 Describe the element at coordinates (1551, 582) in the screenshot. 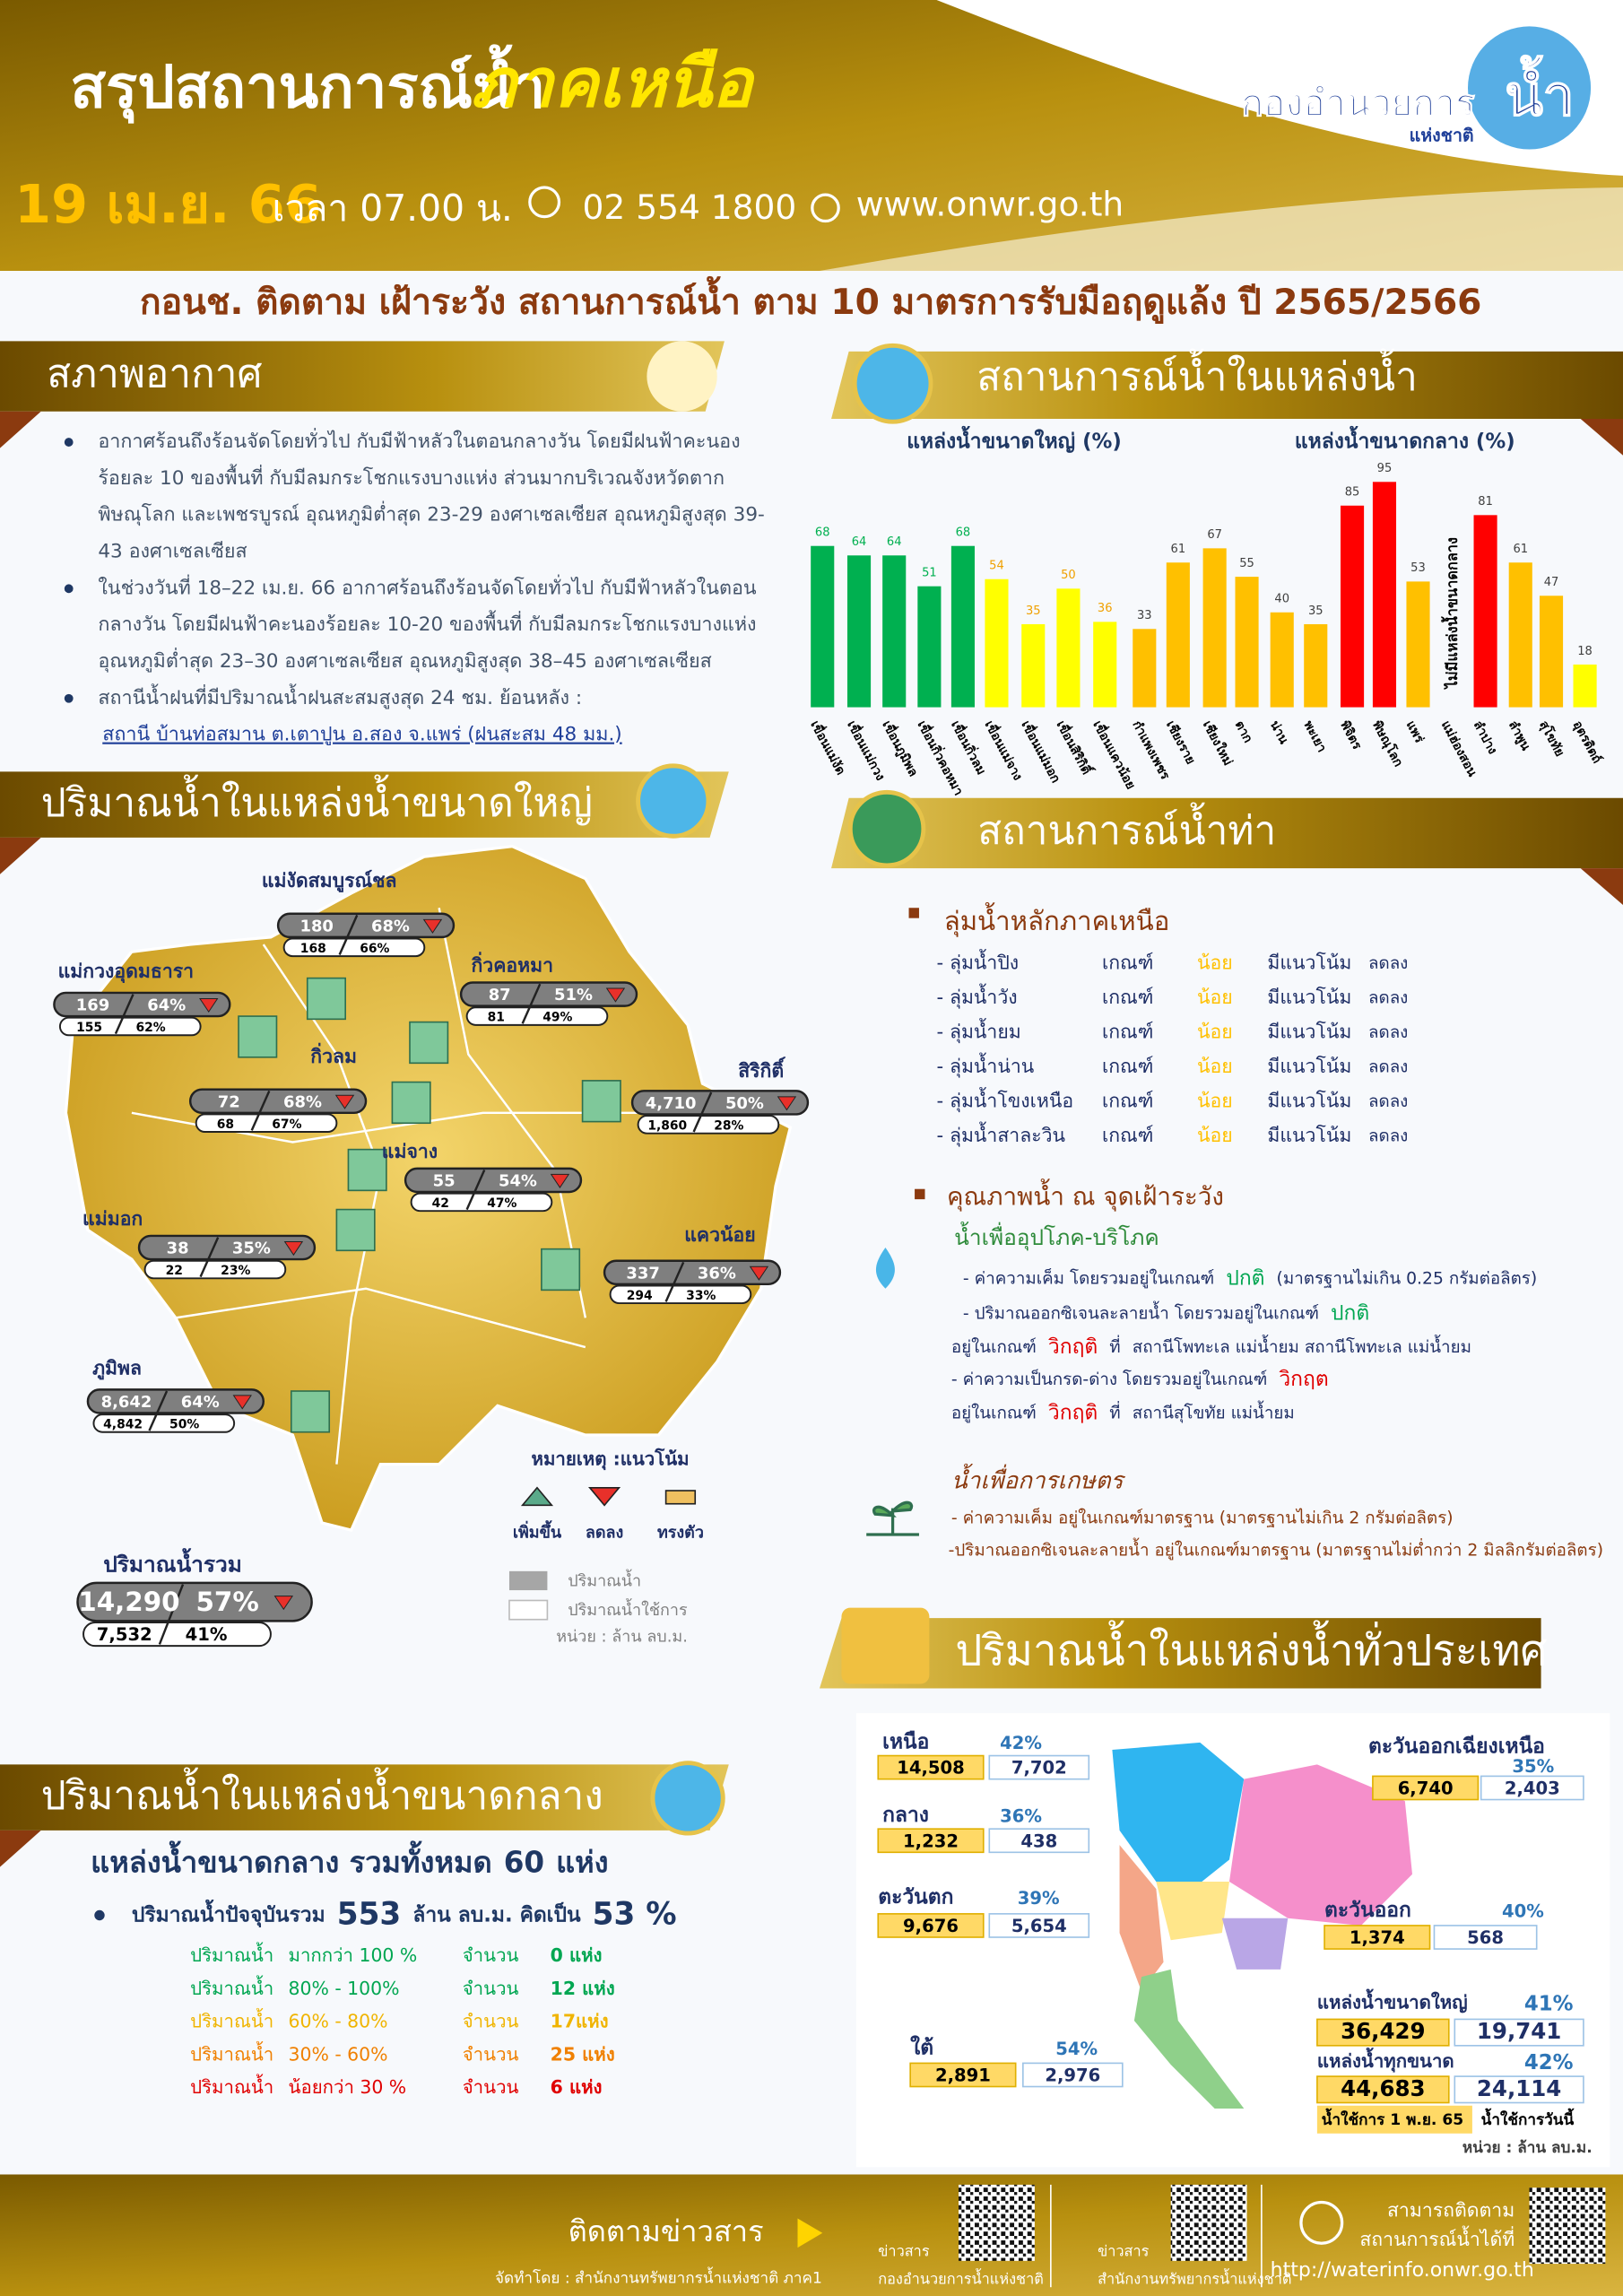

I see `bar-value: 47` at that location.